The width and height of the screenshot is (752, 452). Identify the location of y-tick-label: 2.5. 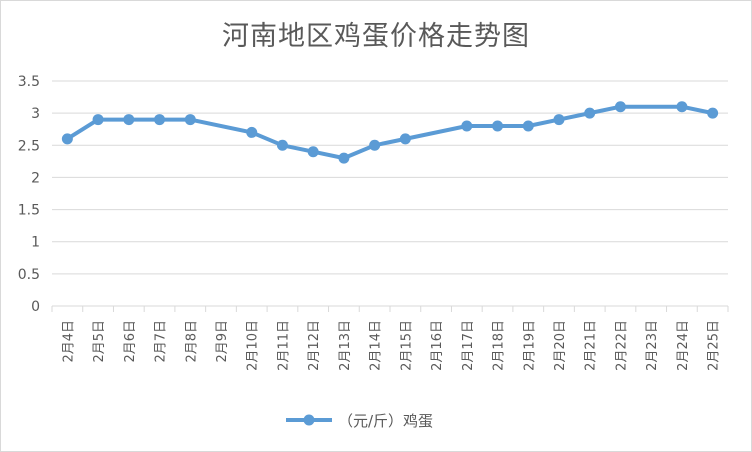
(29, 146).